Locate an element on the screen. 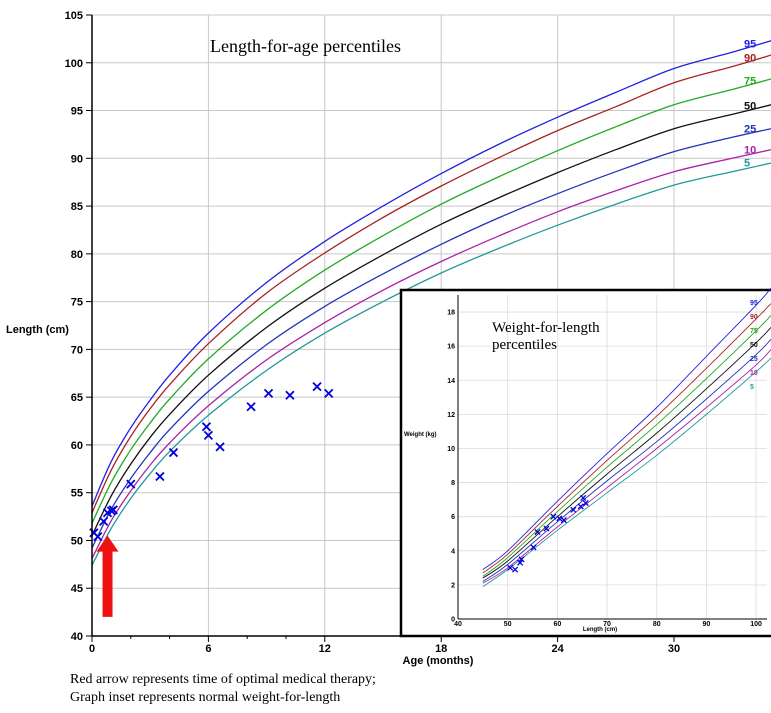 Image resolution: width=771 pixels, height=713 pixels. inset-y-tick-label: 6 is located at coordinates (453, 517).